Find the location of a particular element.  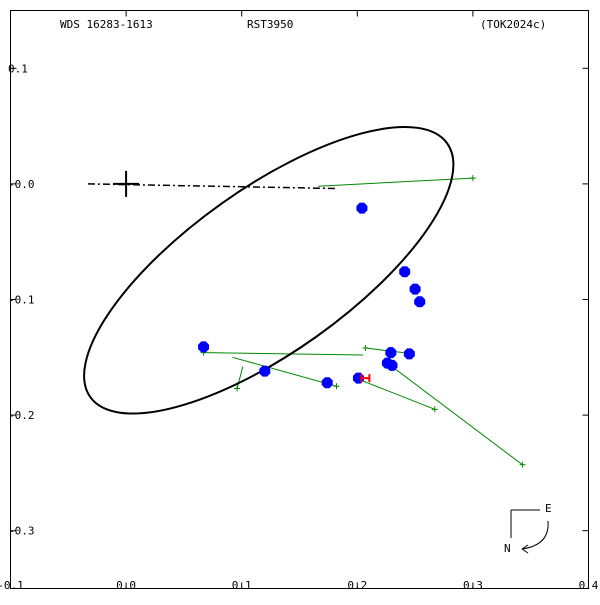

compass-arrow-icon is located at coordinates (525, 549).